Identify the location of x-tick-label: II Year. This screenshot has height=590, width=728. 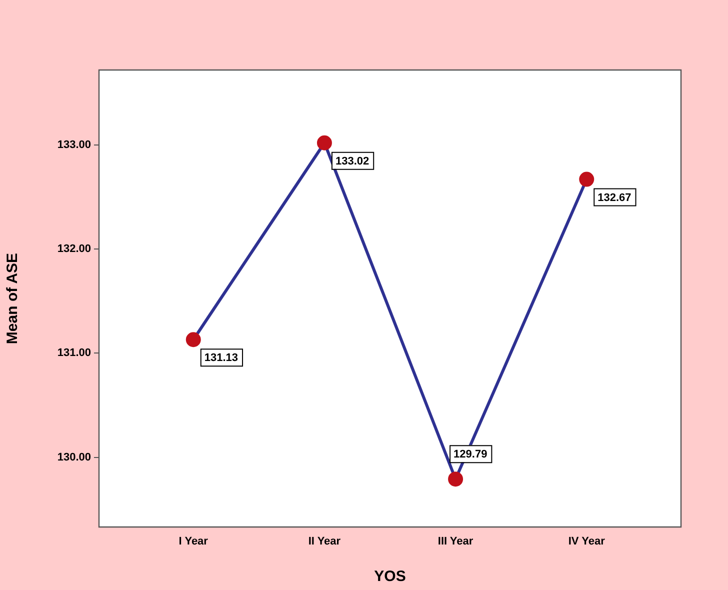
(325, 542).